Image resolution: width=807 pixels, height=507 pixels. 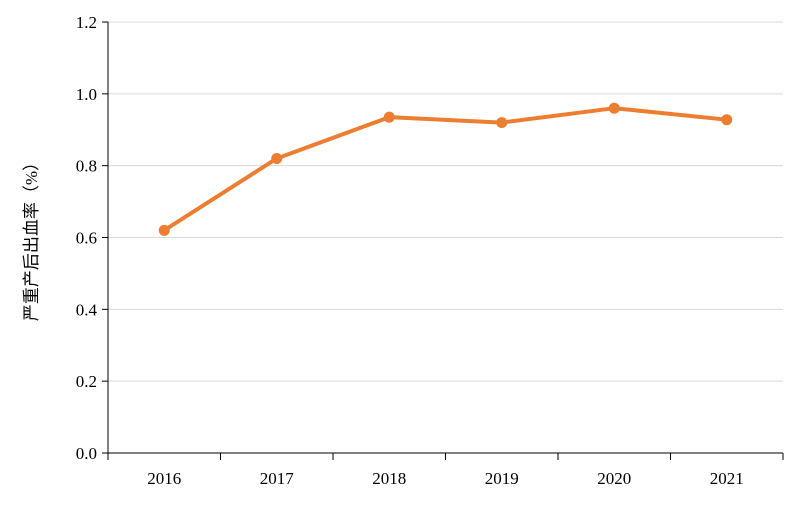 I want to click on x-tick-label: 2016, so click(x=164, y=478).